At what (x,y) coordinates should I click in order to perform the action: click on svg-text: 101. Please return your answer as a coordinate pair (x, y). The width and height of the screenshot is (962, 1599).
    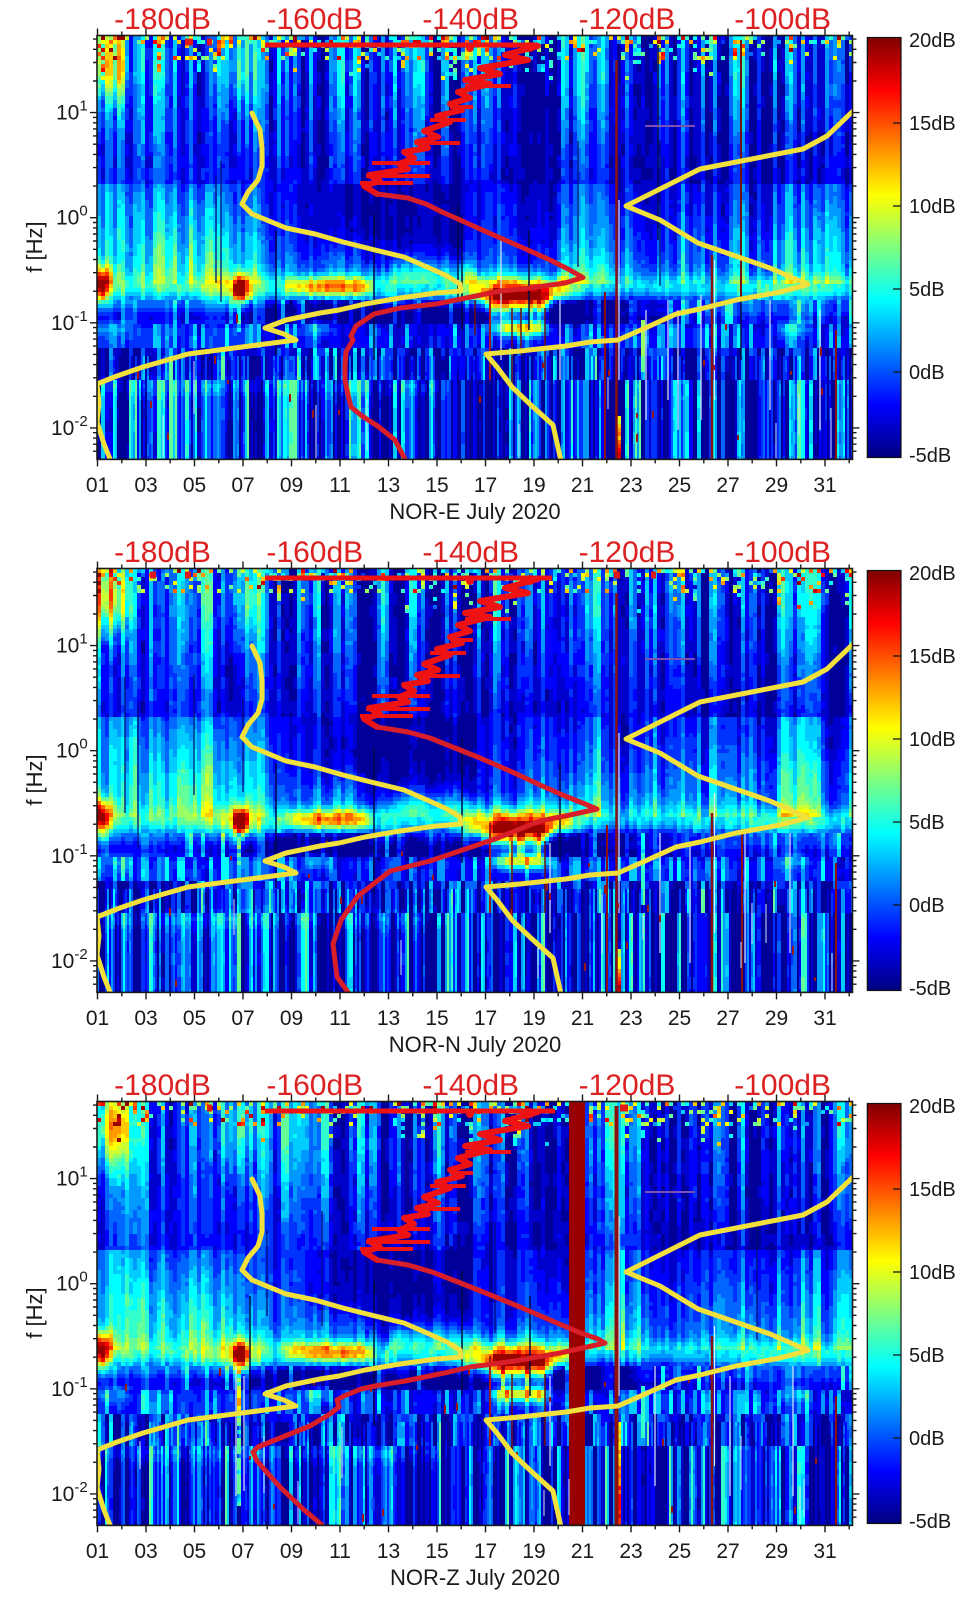
    Looking at the image, I should click on (72, 644).